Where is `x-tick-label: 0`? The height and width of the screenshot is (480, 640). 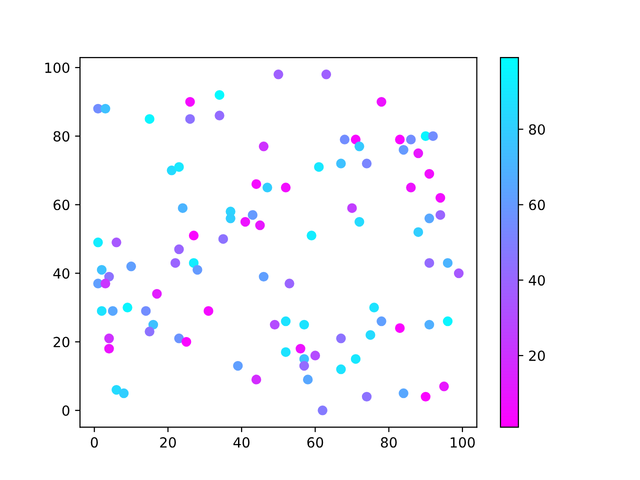 x-tick-label: 0 is located at coordinates (94, 442).